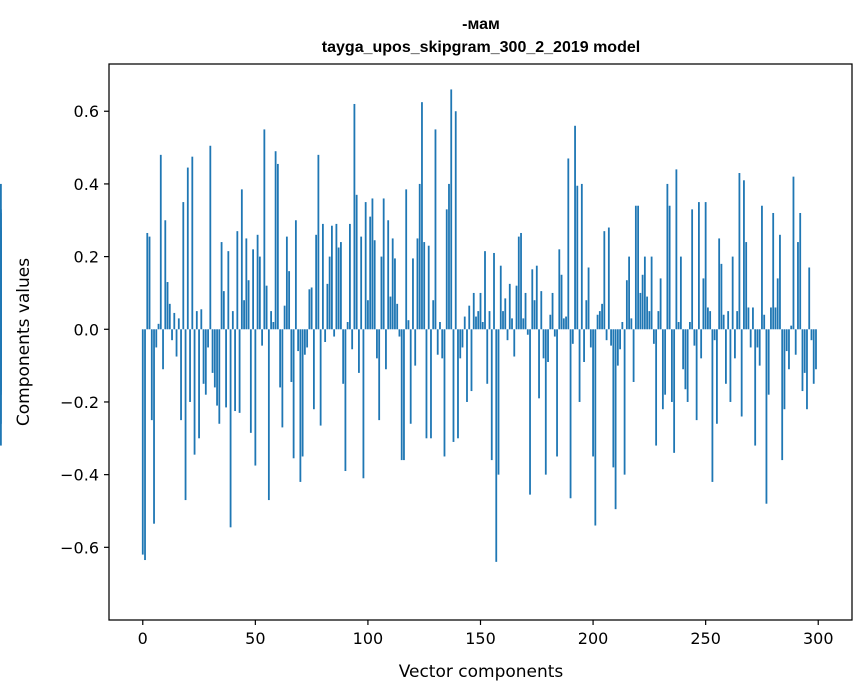 The height and width of the screenshot is (696, 867). I want to click on x-tick-label: 50, so click(255, 638).